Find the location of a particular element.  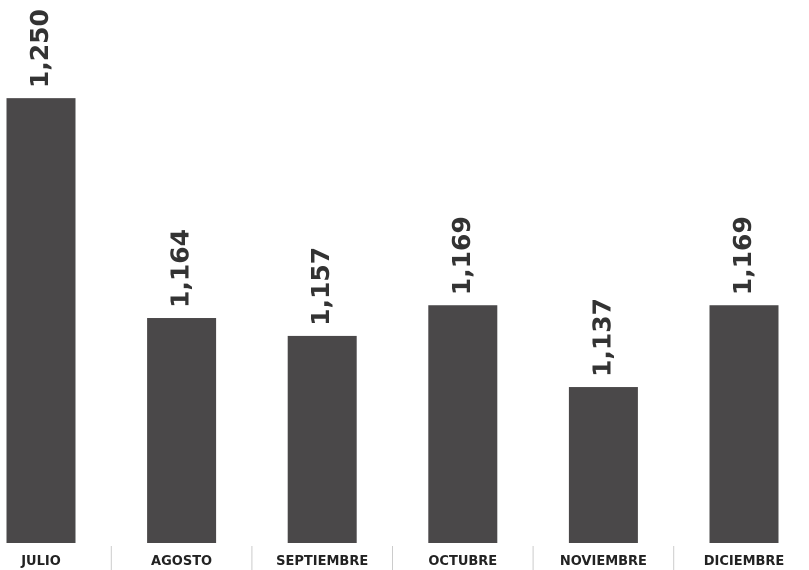

value-label: 1,137 is located at coordinates (601, 337).